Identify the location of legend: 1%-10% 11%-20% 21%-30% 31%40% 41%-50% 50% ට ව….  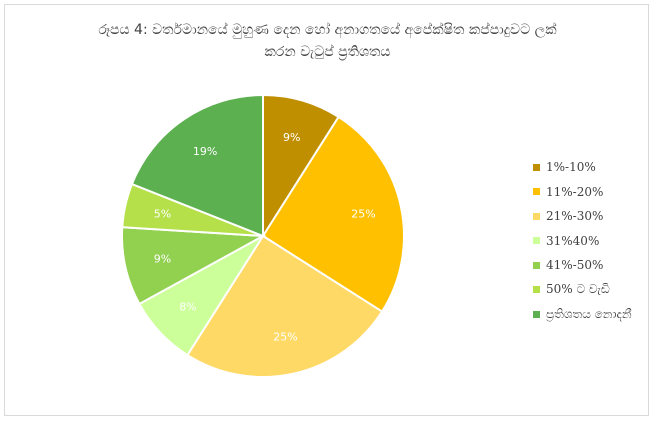
(582, 241).